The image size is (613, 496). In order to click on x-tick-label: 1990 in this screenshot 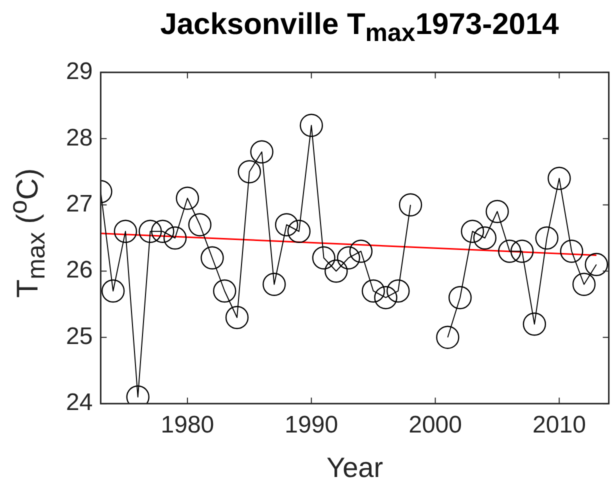, I will do `click(311, 425)`.